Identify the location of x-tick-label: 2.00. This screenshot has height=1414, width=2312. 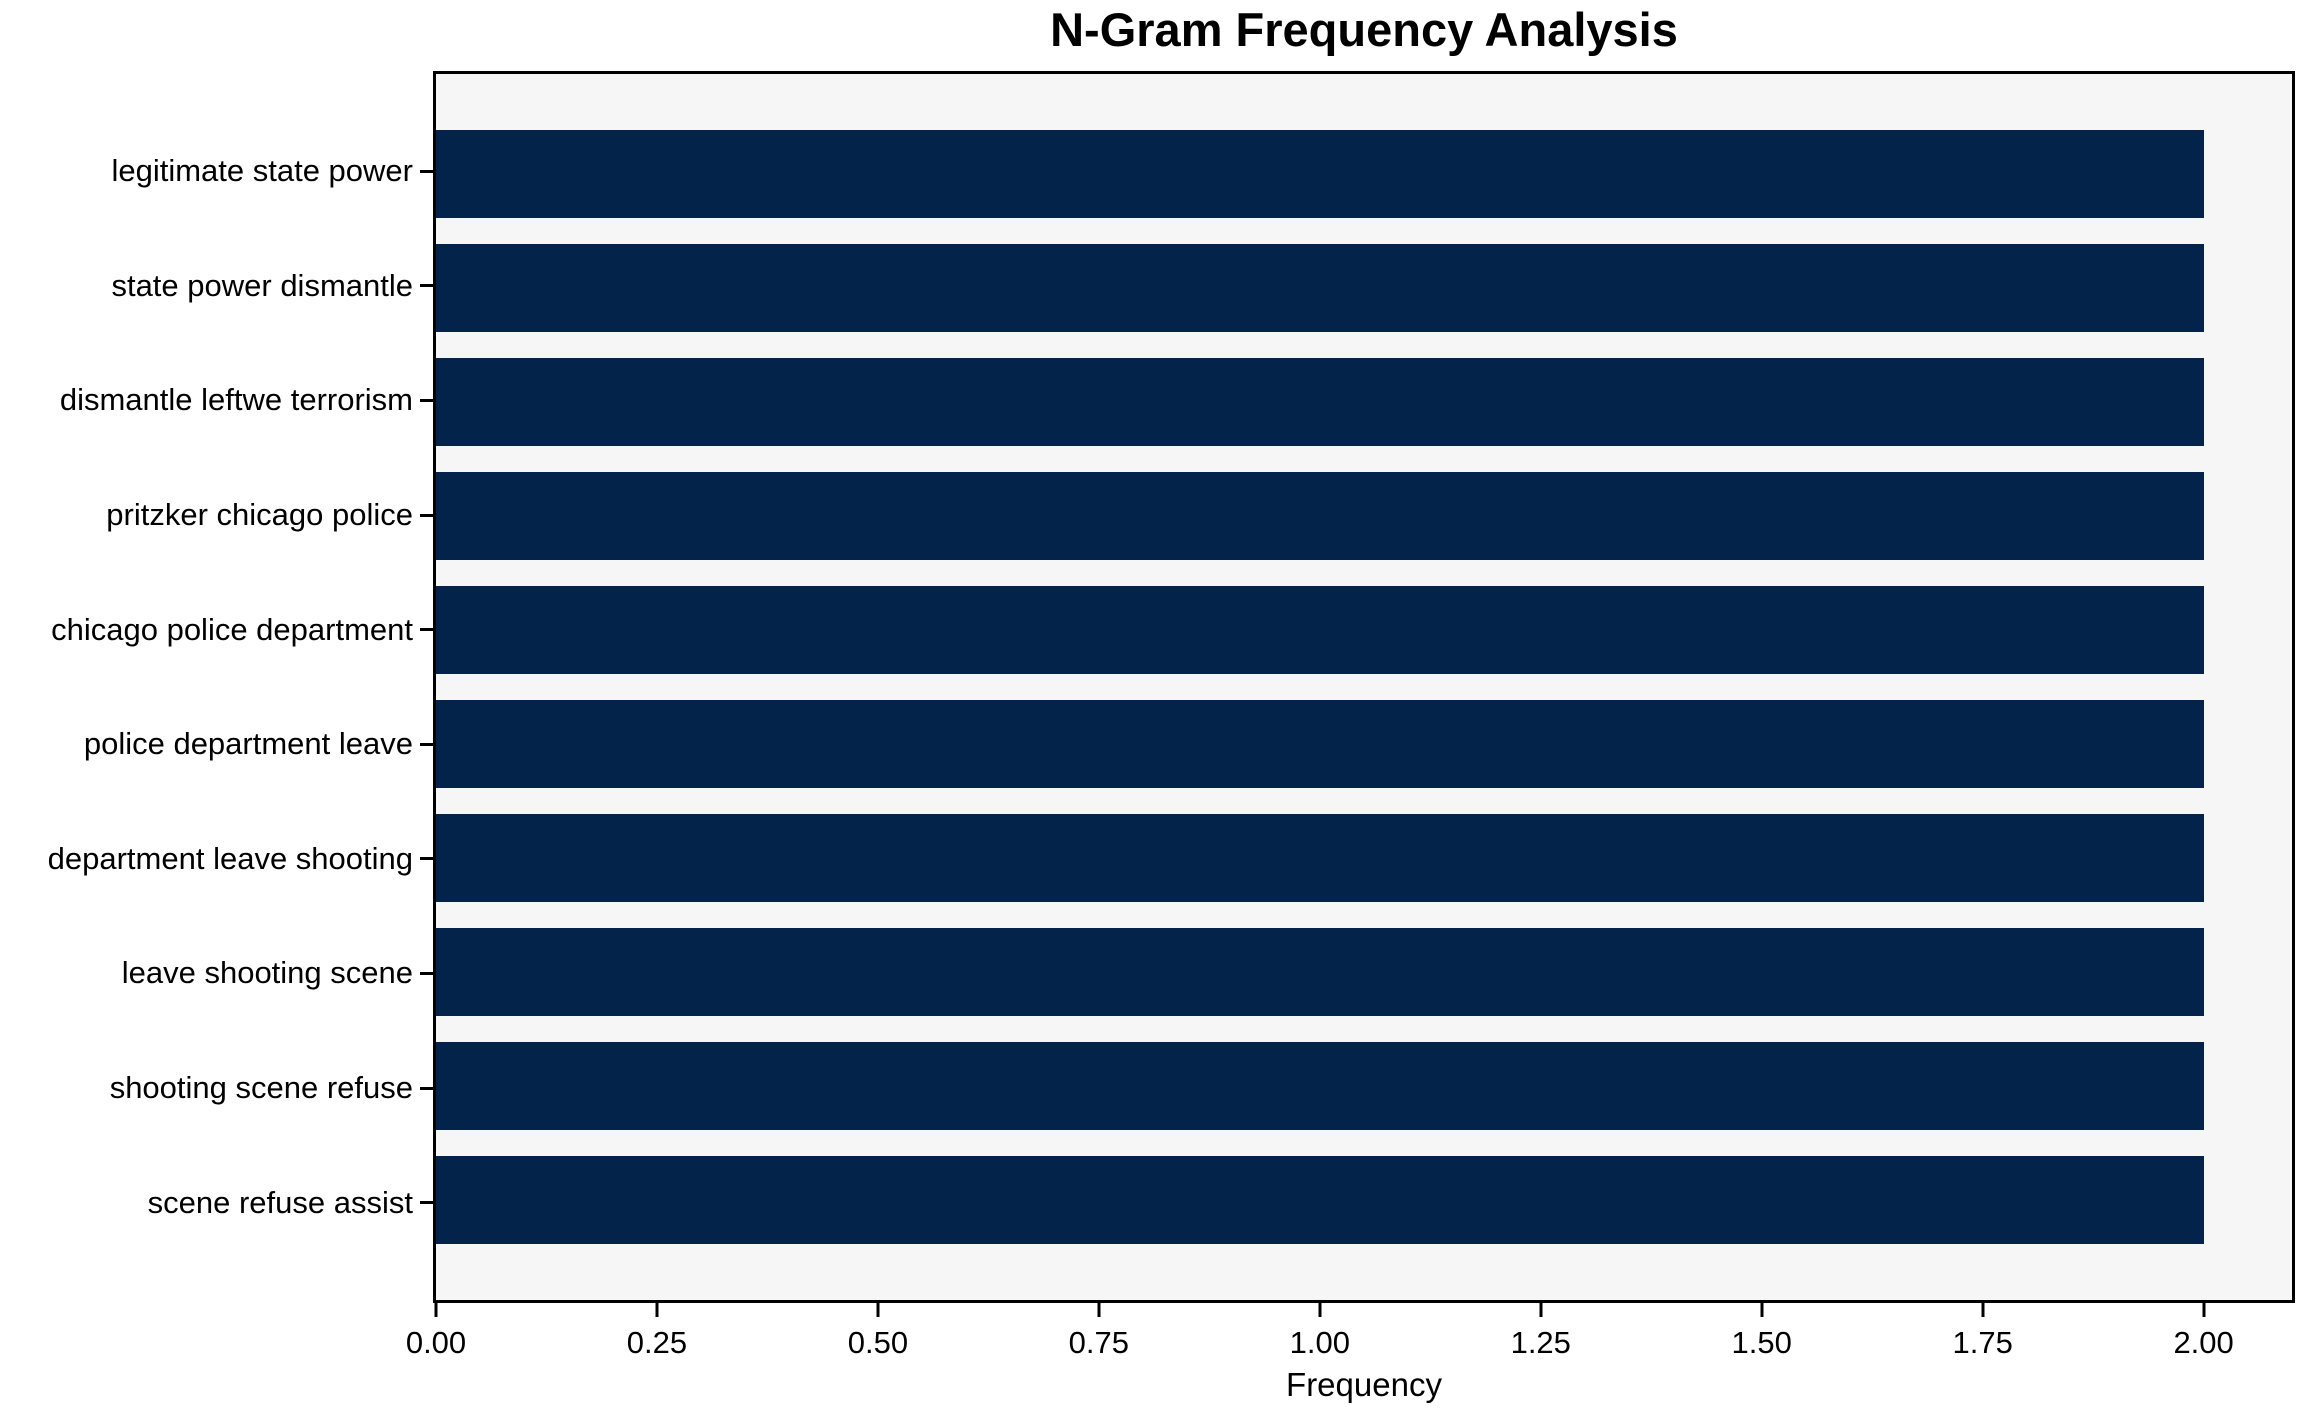
(2203, 1342).